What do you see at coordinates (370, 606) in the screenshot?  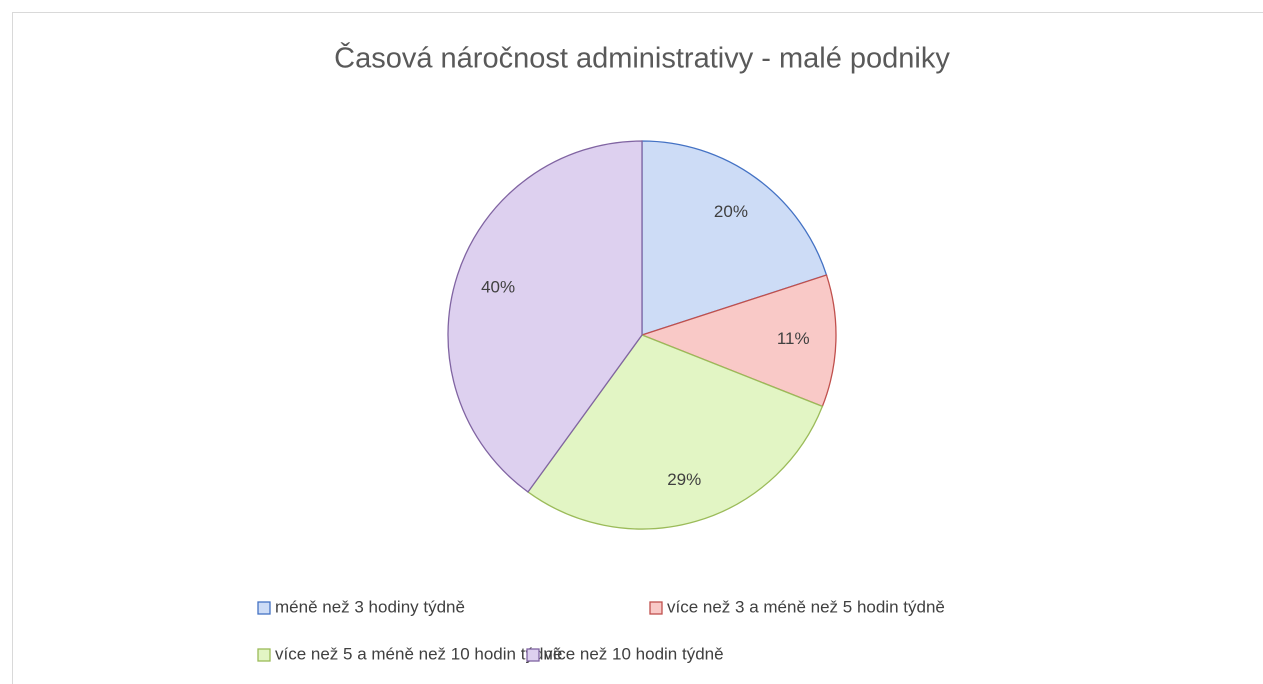 I see `legend-label: méně než 3 hodiny týdně` at bounding box center [370, 606].